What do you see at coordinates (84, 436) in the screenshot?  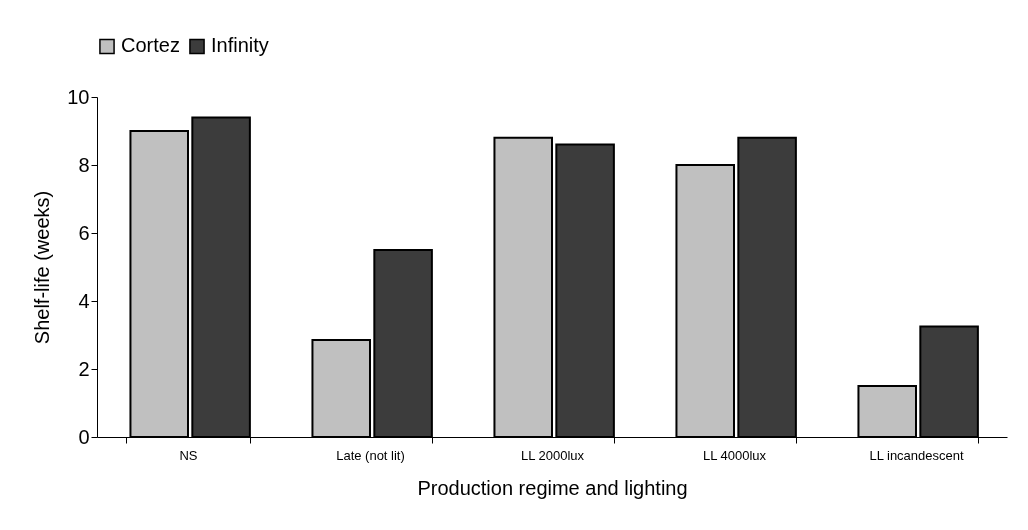 I see `y-tick-label: 0` at bounding box center [84, 436].